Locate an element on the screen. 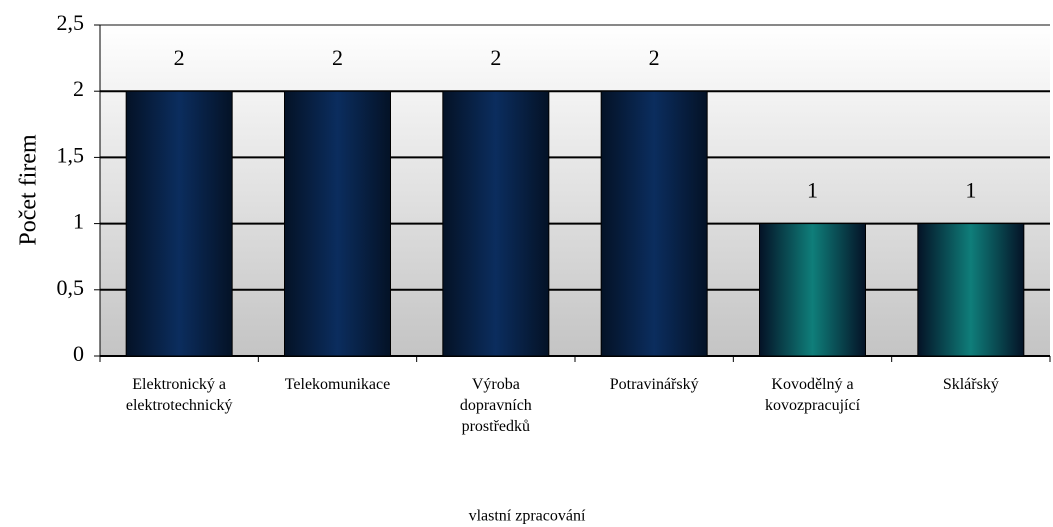 The height and width of the screenshot is (527, 1053). x-tick-label: Kovodělný a kovozpracující is located at coordinates (812, 395).